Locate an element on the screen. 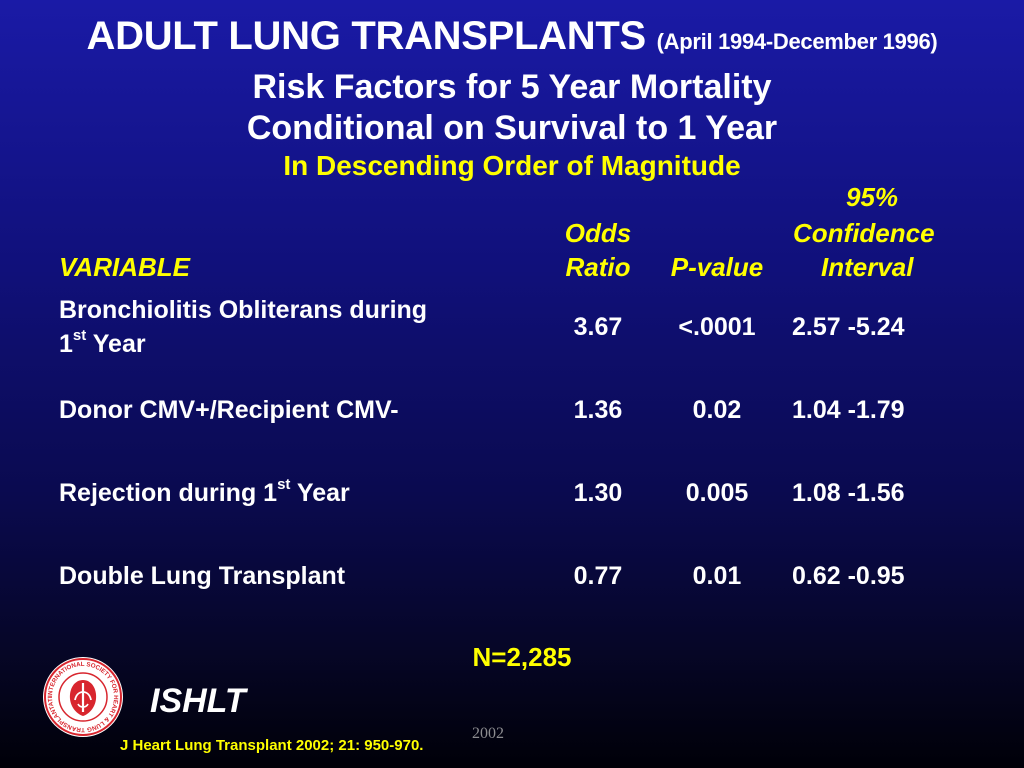  column-header-ci-interval: Interval is located at coordinates (867, 267).